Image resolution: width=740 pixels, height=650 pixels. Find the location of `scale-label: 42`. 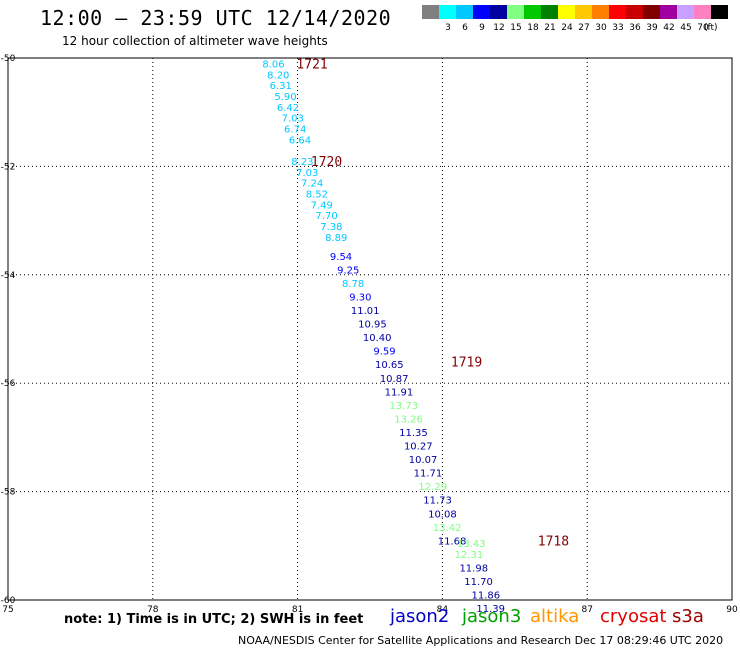

scale-label: 42 is located at coordinates (669, 28).